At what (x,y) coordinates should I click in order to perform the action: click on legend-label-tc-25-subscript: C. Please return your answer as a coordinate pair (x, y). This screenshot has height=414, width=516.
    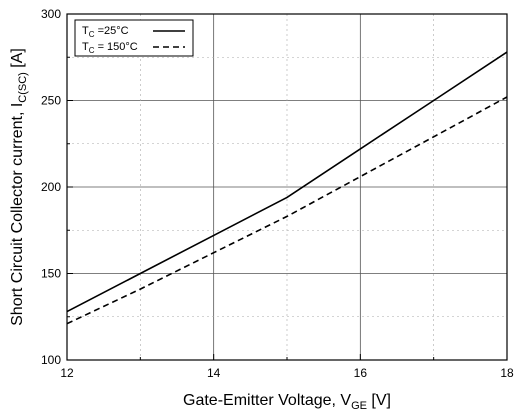
    Looking at the image, I should click on (92, 34).